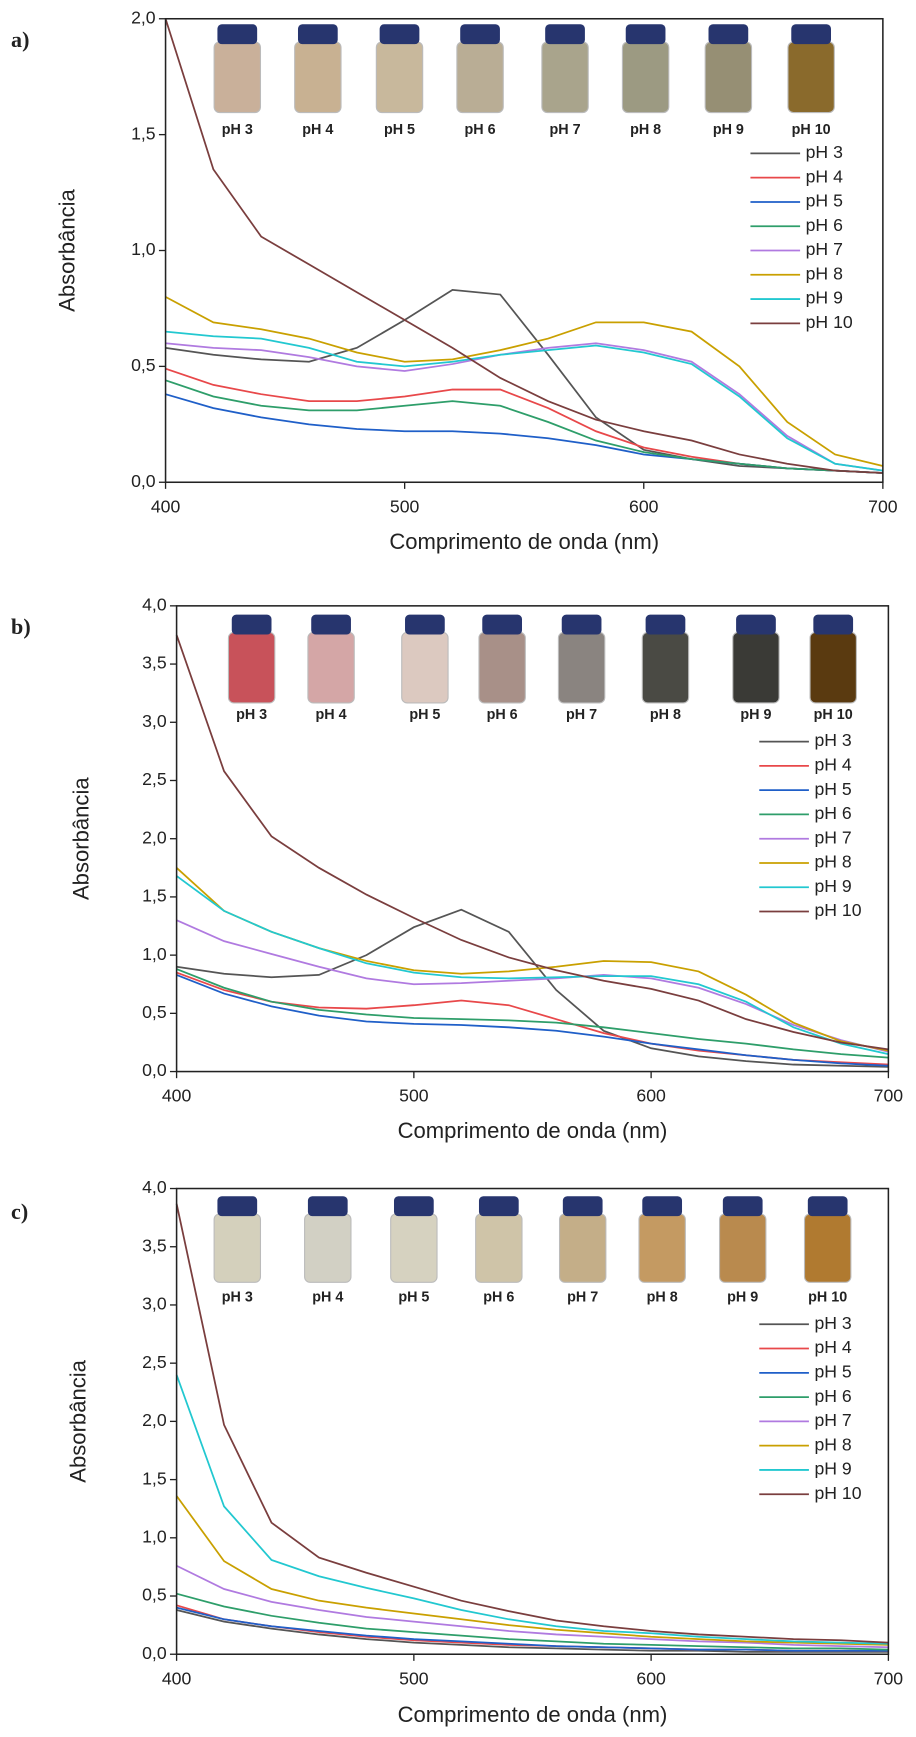 The image size is (916, 1737). What do you see at coordinates (154, 1245) in the screenshot?
I see `y-tick-label: 3,5` at bounding box center [154, 1245].